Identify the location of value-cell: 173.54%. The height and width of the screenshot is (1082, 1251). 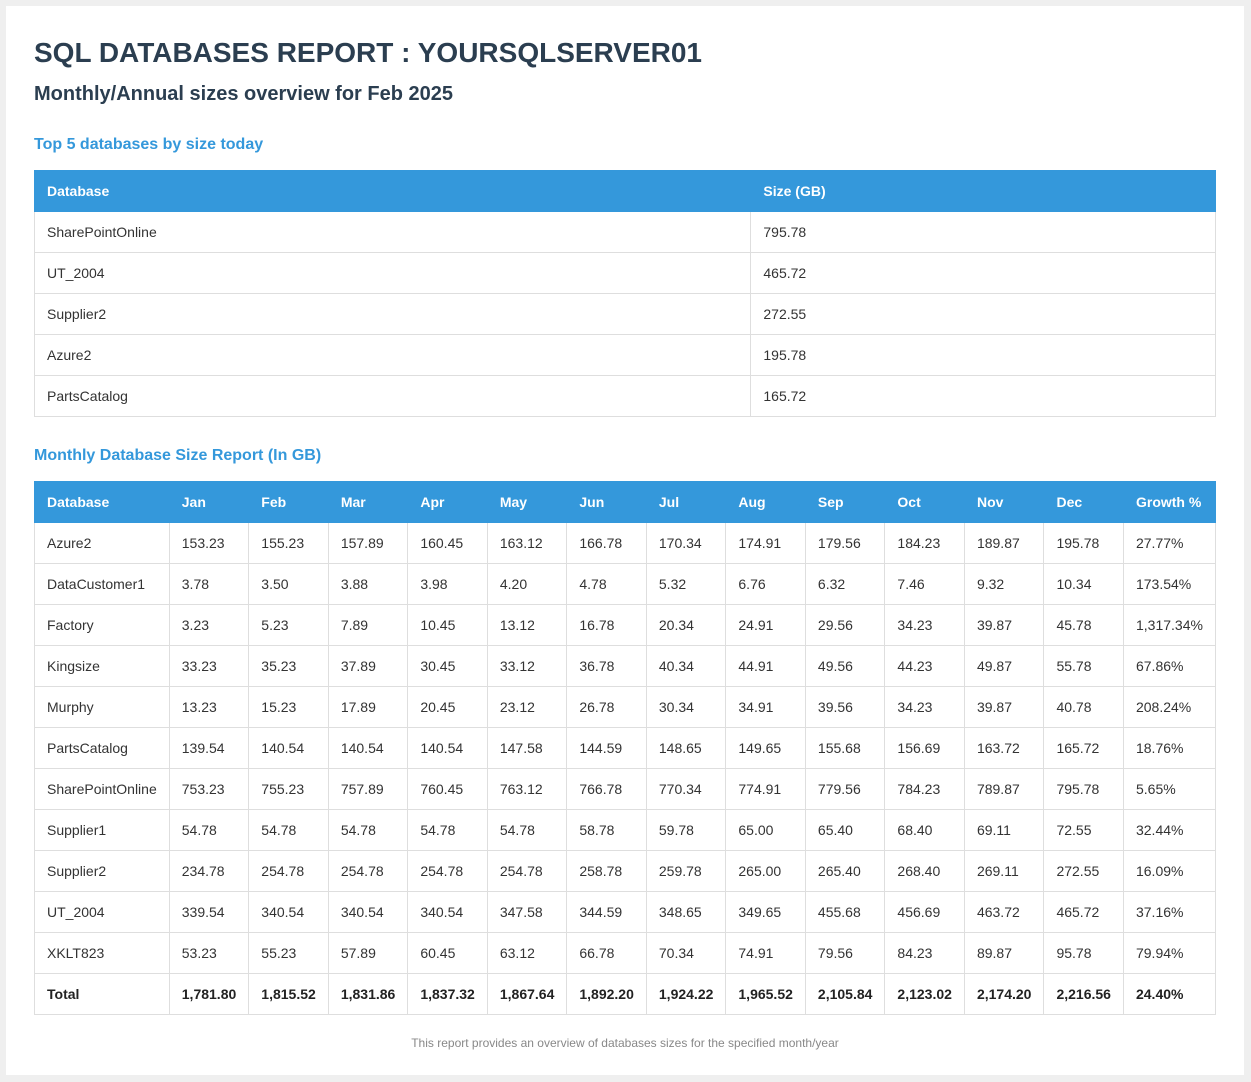
(1169, 584).